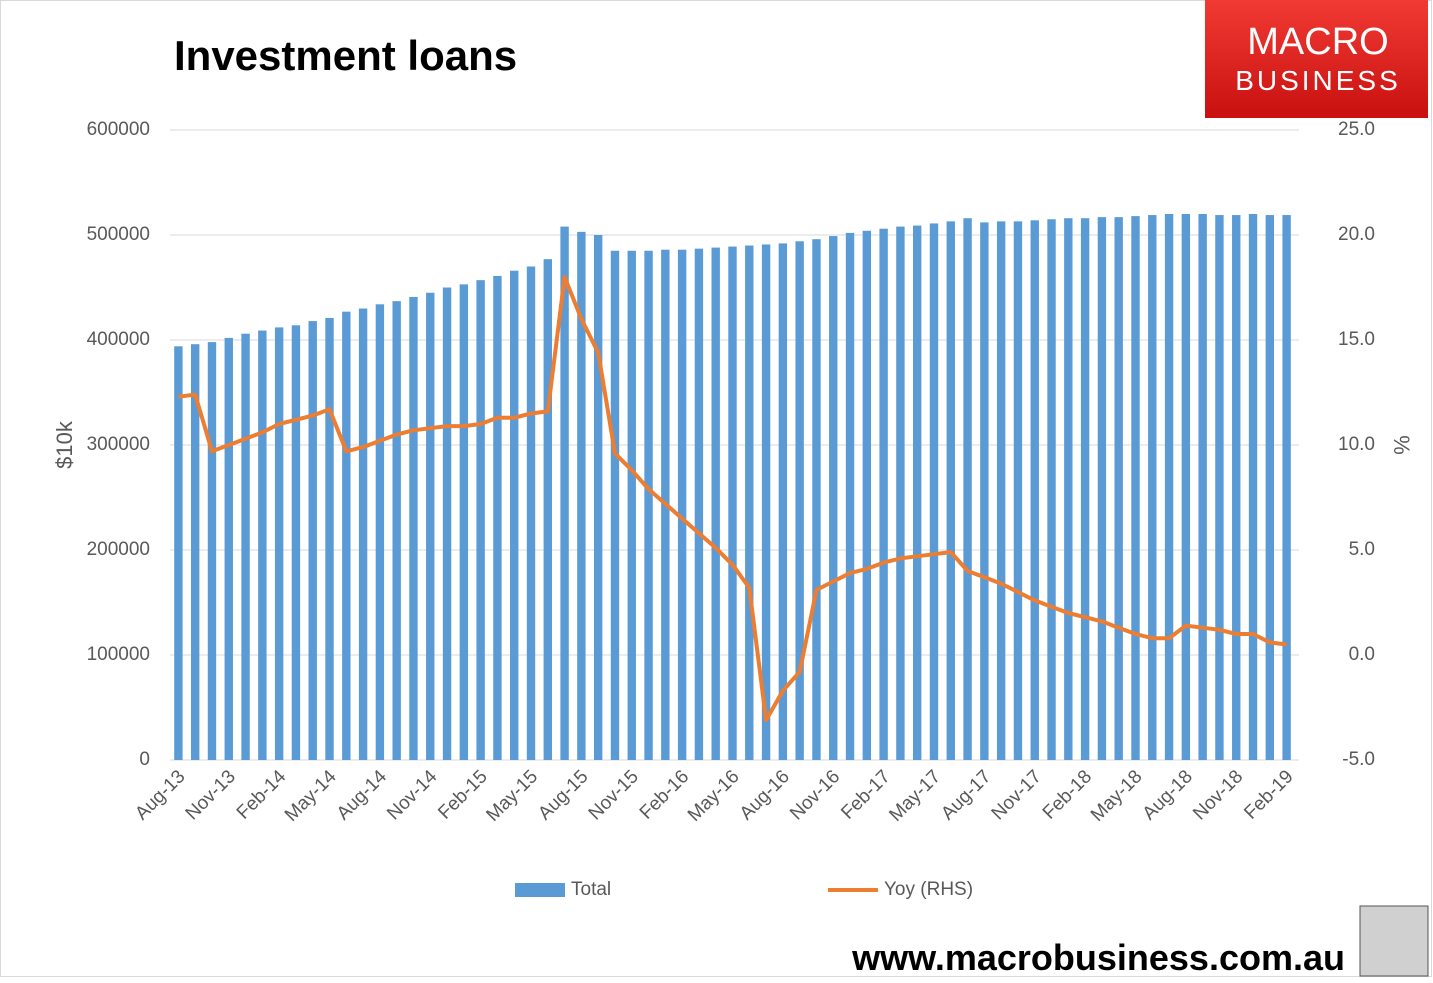  I want to click on y-tick-label: 500000, so click(118, 234).